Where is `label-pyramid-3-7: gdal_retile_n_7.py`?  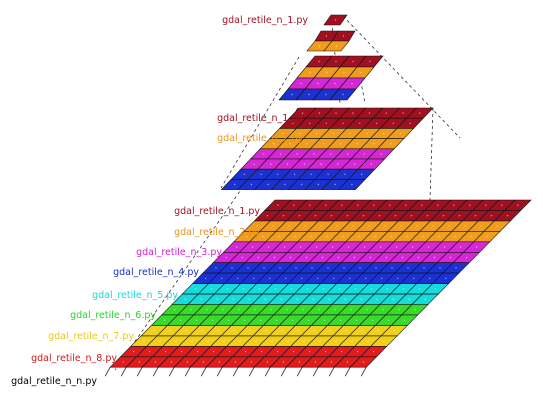 label-pyramid-3-7: gdal_retile_n_7.py is located at coordinates (91, 336).